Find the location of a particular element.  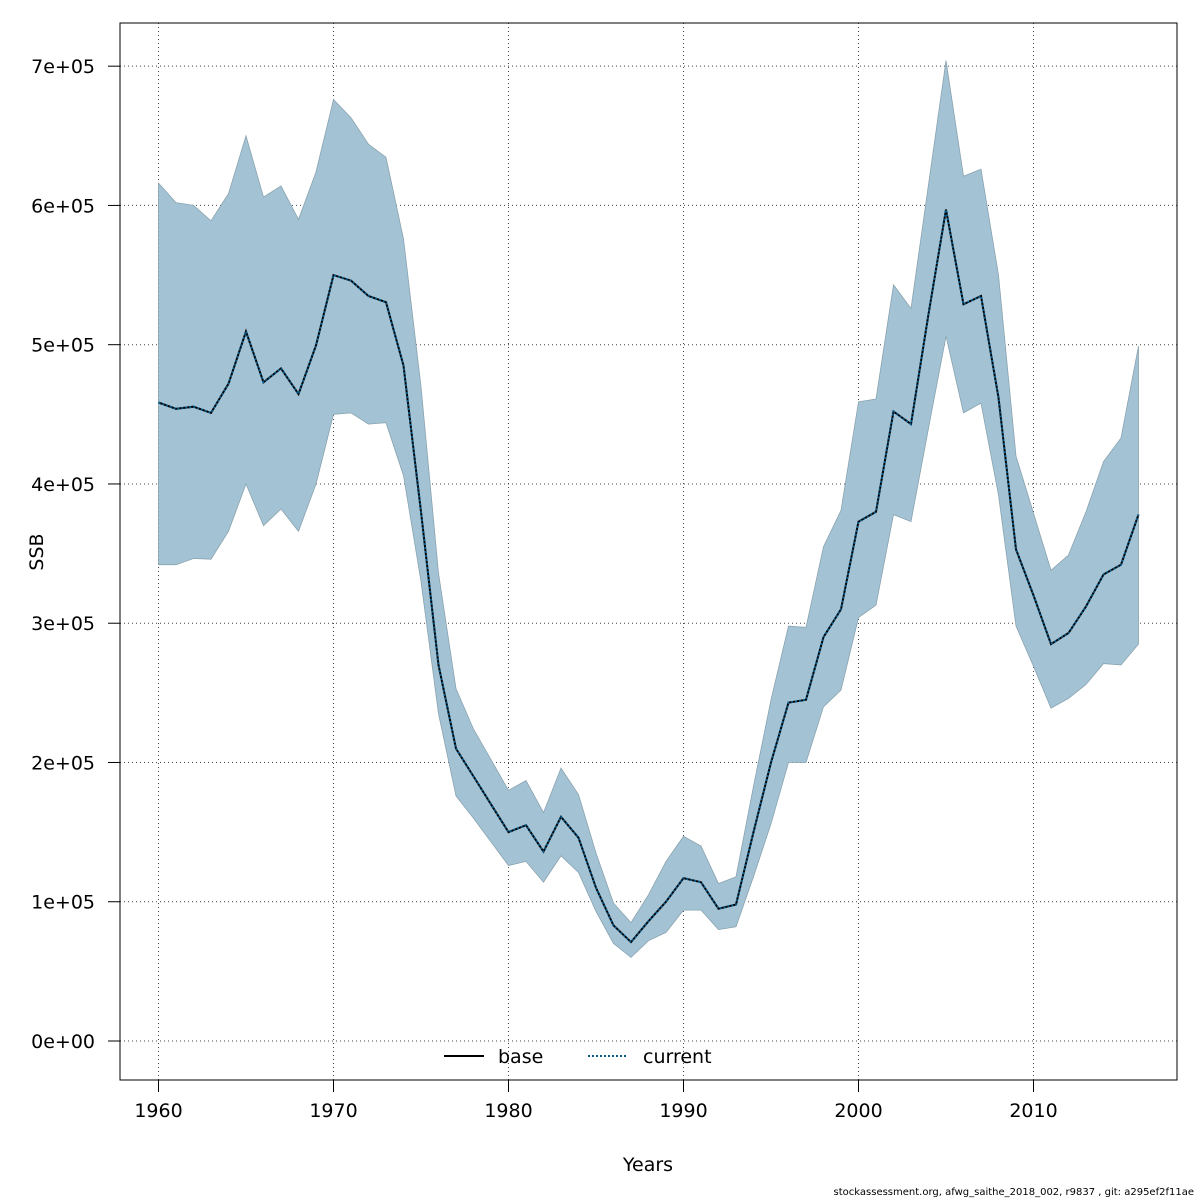

x-tick-label: 2000 is located at coordinates (858, 1111).